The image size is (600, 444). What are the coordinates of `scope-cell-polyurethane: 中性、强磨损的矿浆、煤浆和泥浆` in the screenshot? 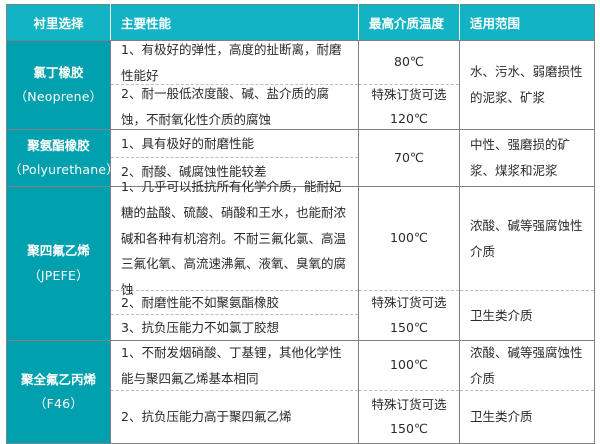 It's located at (527, 158).